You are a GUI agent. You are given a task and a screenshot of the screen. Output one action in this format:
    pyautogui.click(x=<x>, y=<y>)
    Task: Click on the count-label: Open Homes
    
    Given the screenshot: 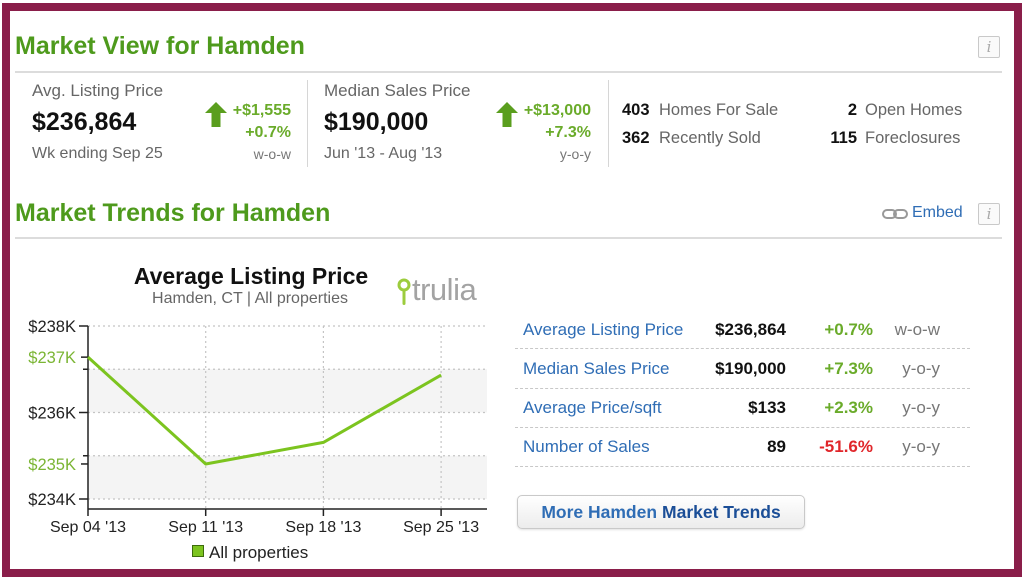 What is the action you would take?
    pyautogui.click(x=914, y=110)
    